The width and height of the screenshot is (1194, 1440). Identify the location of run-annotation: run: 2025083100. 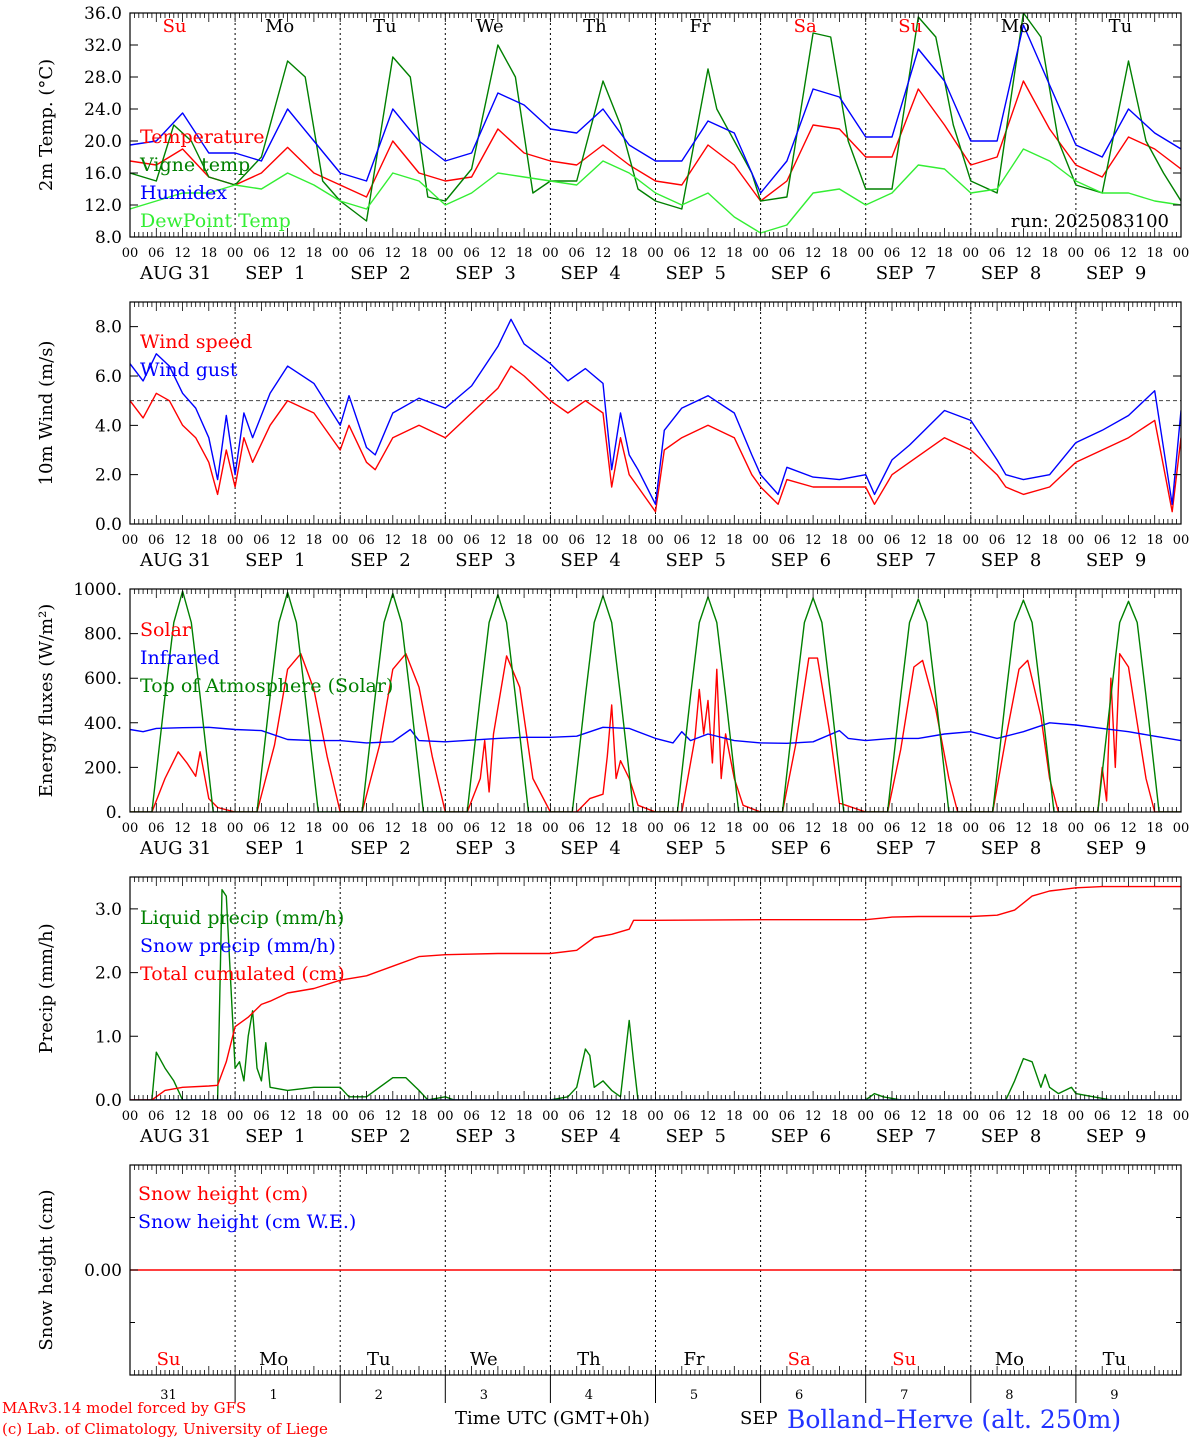
(1090, 221).